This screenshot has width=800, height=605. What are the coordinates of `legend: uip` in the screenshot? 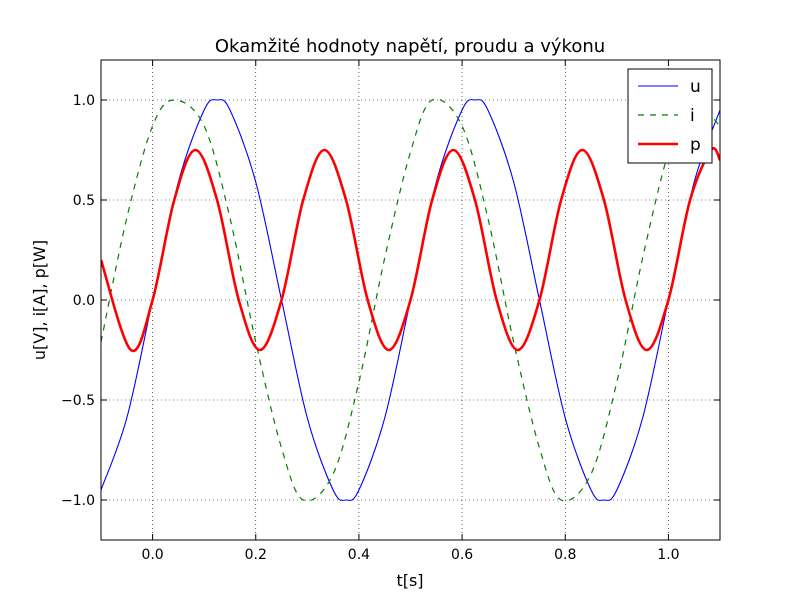 It's located at (670, 116).